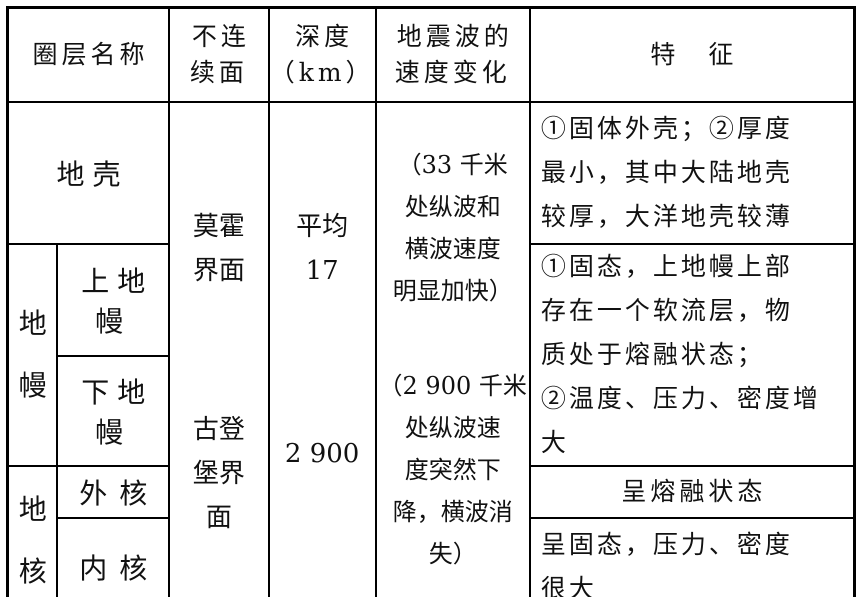  What do you see at coordinates (692, 491) in the screenshot?
I see `cell-feature-outer-core: 呈熔融状态` at bounding box center [692, 491].